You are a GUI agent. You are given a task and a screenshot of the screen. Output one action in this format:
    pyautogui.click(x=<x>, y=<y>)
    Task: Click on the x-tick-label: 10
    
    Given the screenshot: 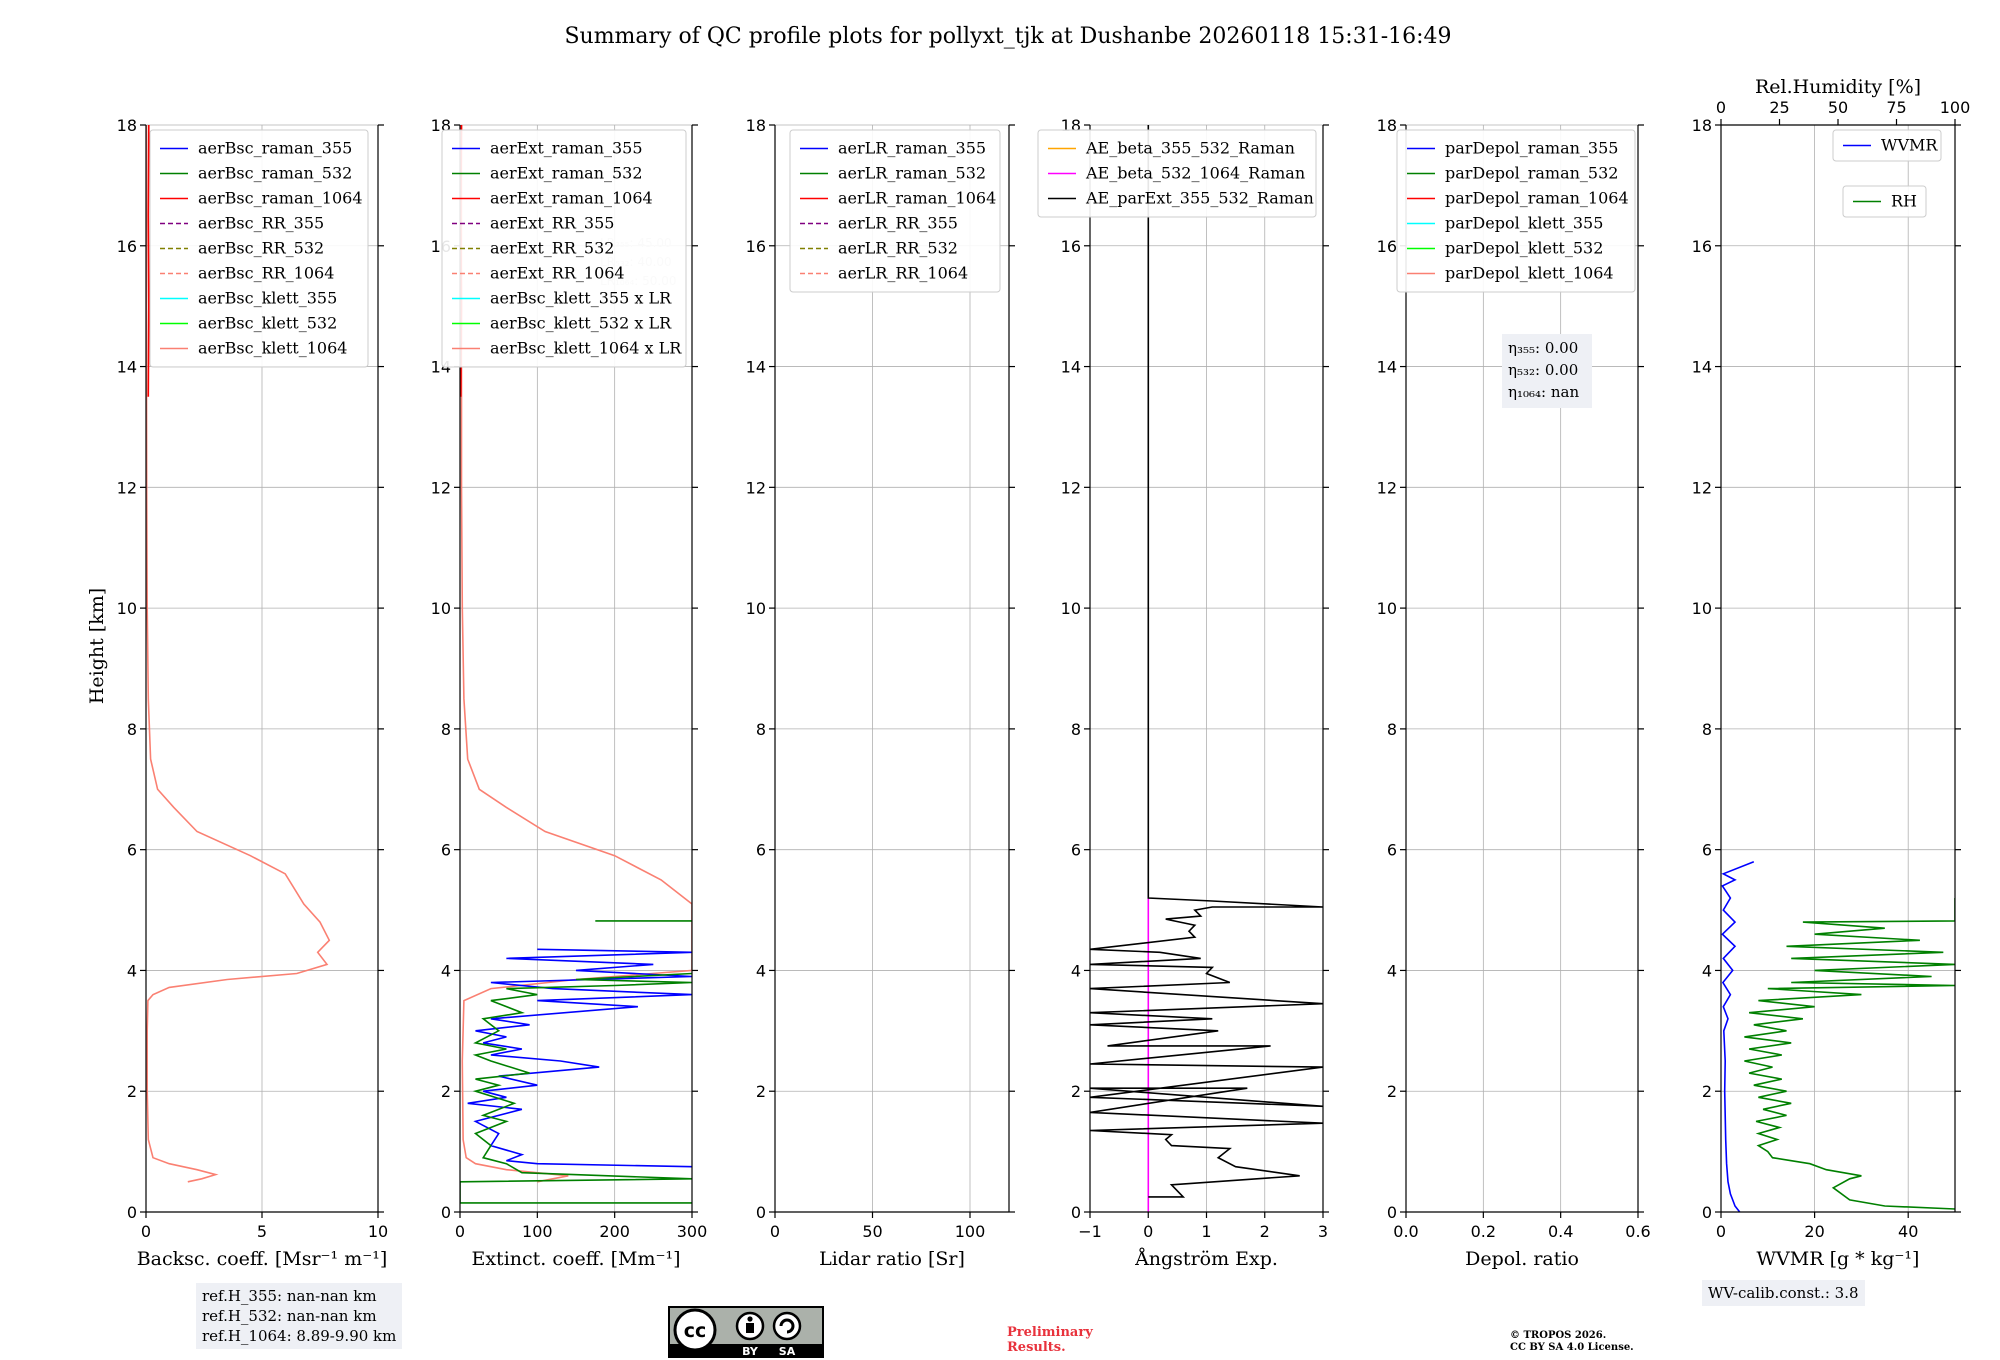 What is the action you would take?
    pyautogui.click(x=378, y=1231)
    